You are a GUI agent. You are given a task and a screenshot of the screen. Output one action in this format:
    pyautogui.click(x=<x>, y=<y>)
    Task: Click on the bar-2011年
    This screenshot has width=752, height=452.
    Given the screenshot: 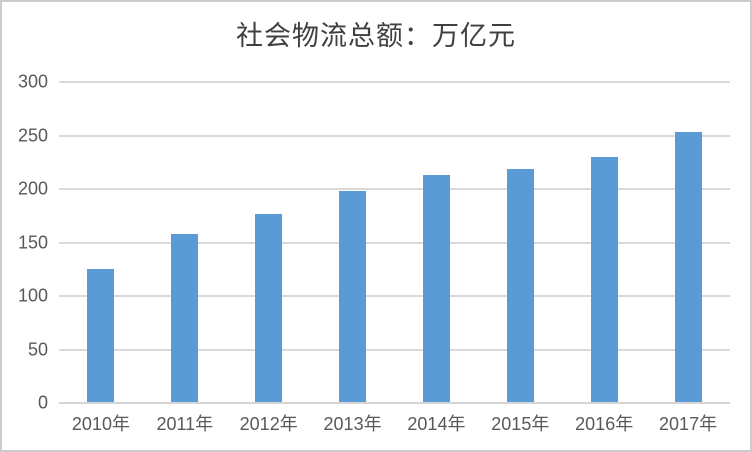 What is the action you would take?
    pyautogui.click(x=185, y=318)
    